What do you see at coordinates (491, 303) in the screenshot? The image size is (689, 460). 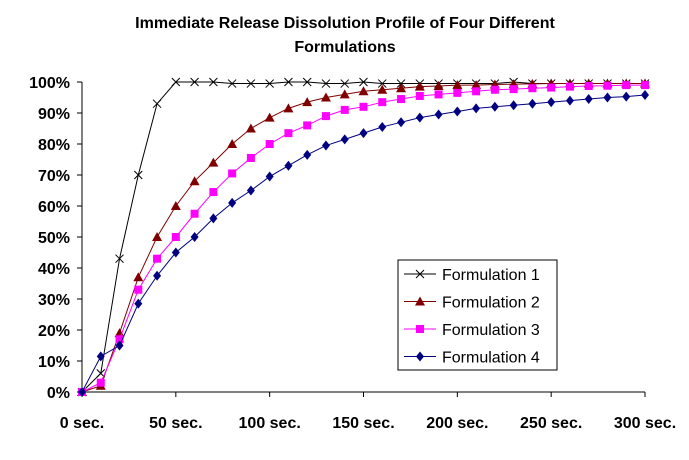 I see `legend-label: Formulation 2` at bounding box center [491, 303].